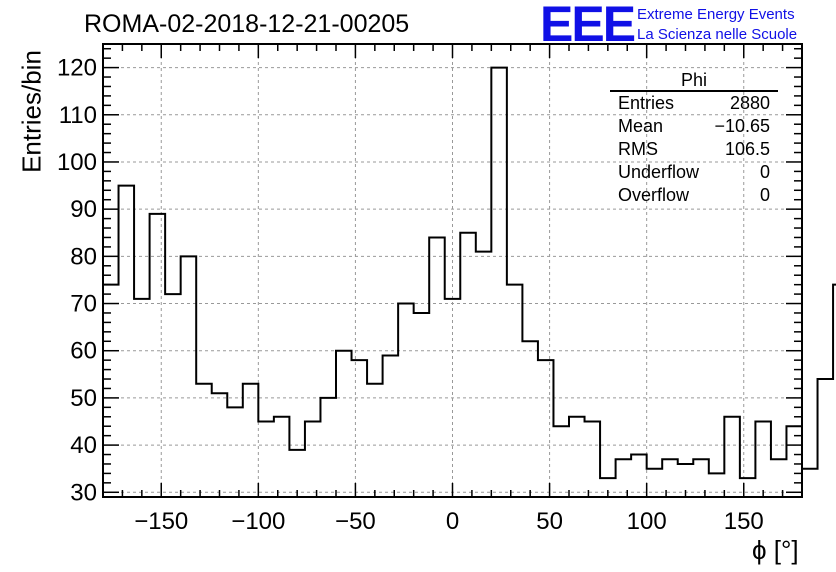 The image size is (836, 572). What do you see at coordinates (694, 81) in the screenshot?
I see `stats-title: Phi` at bounding box center [694, 81].